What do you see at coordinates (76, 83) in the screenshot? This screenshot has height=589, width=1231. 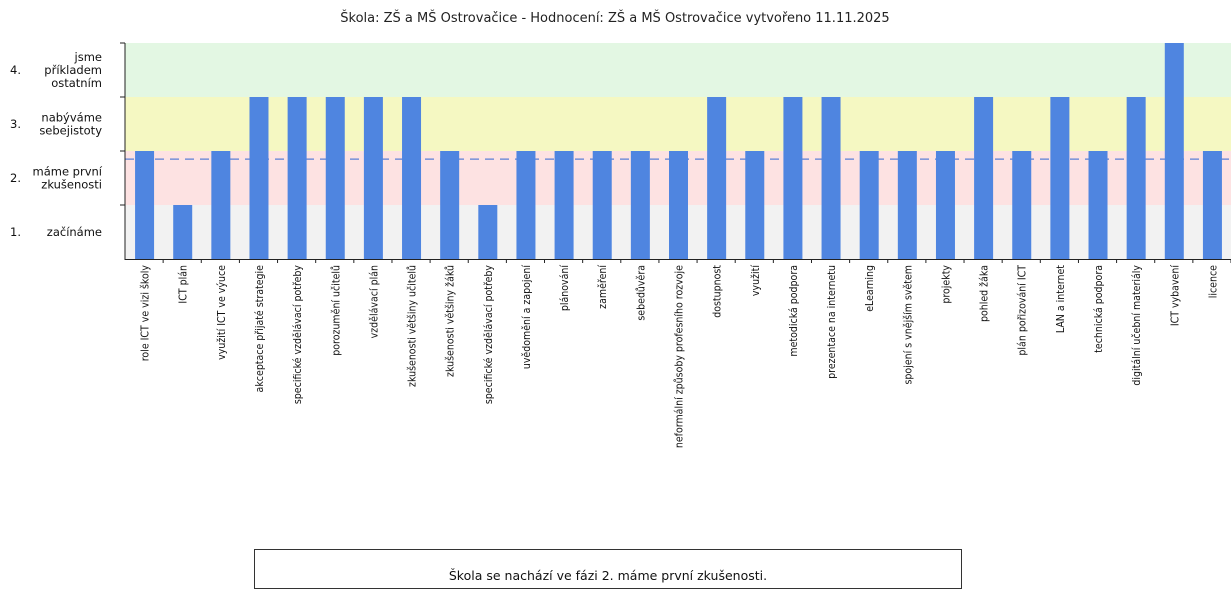 I see `level-label: ostatním` at bounding box center [76, 83].